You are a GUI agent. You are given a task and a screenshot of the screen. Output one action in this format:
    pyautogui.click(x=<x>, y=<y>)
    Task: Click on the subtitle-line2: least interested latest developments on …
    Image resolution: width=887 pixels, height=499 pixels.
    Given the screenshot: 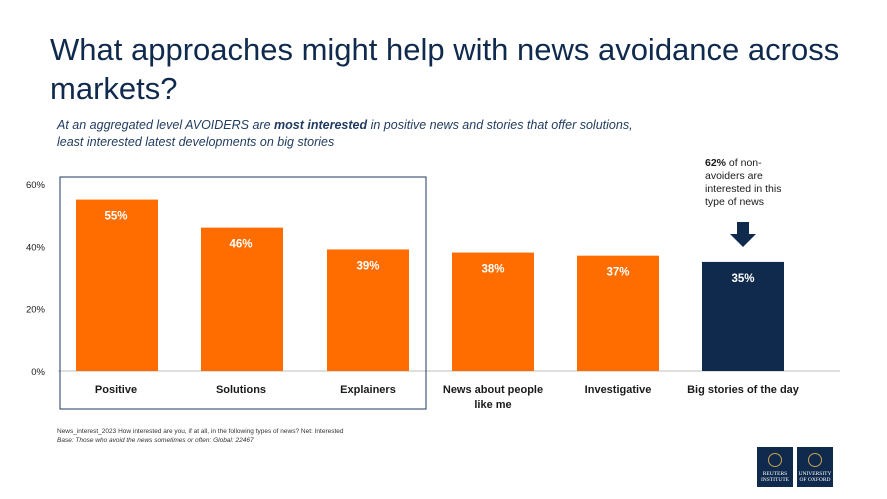 What is the action you would take?
    pyautogui.click(x=196, y=142)
    